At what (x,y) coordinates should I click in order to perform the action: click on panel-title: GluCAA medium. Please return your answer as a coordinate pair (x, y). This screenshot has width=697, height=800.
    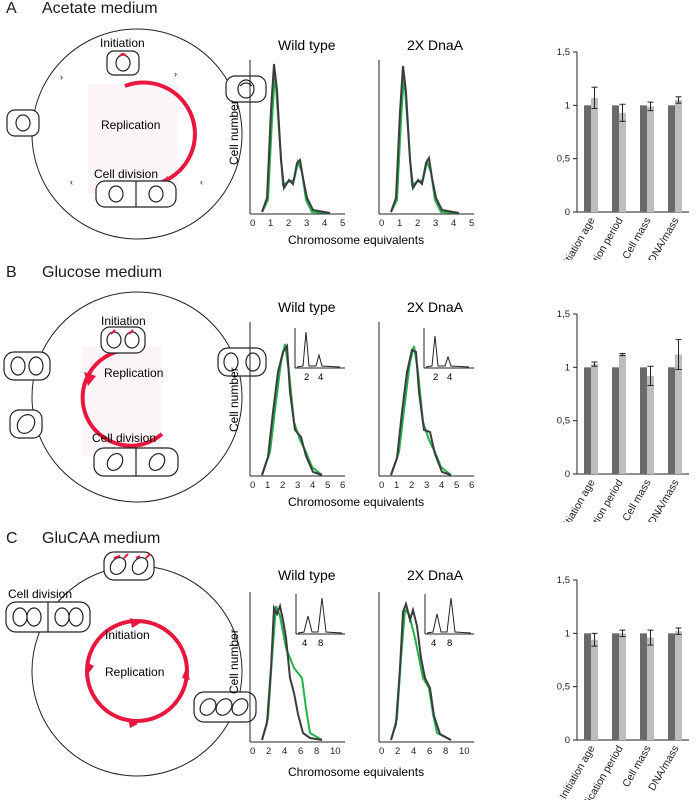
    Looking at the image, I should click on (101, 538).